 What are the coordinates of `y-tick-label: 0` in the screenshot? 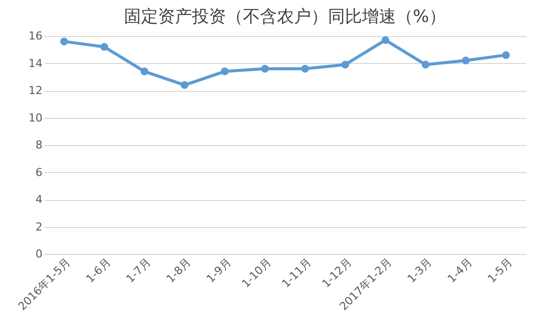 It's located at (39, 254).